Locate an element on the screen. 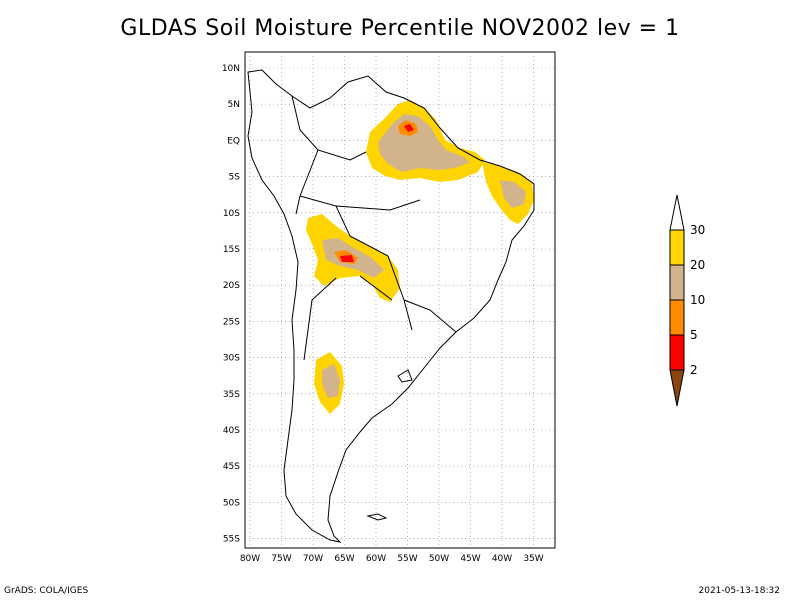 The image size is (800, 600). region-north-red is located at coordinates (409, 128).